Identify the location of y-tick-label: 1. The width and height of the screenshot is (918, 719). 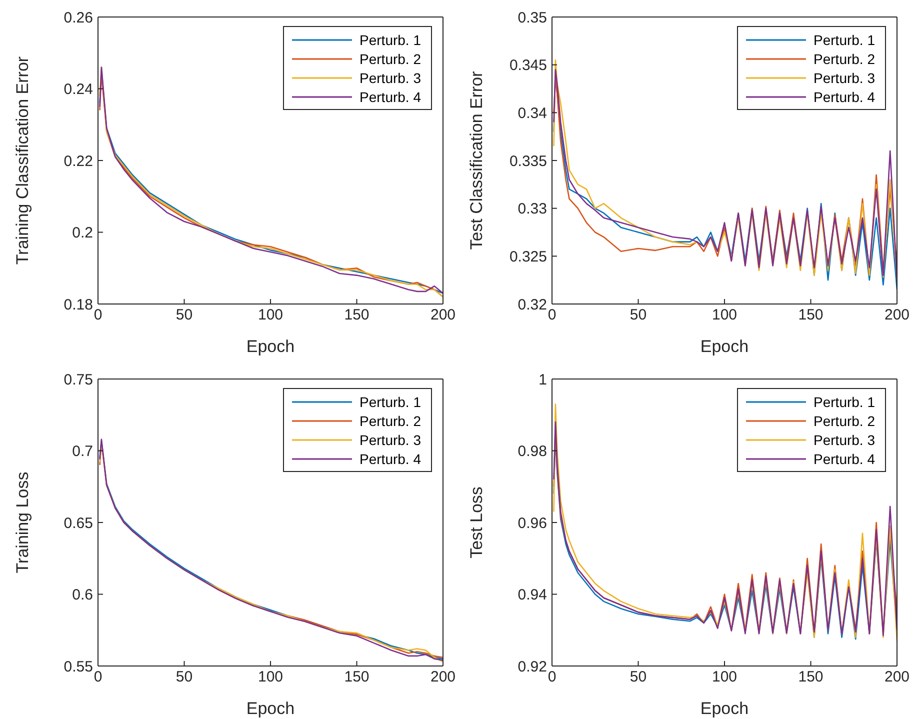
(542, 379).